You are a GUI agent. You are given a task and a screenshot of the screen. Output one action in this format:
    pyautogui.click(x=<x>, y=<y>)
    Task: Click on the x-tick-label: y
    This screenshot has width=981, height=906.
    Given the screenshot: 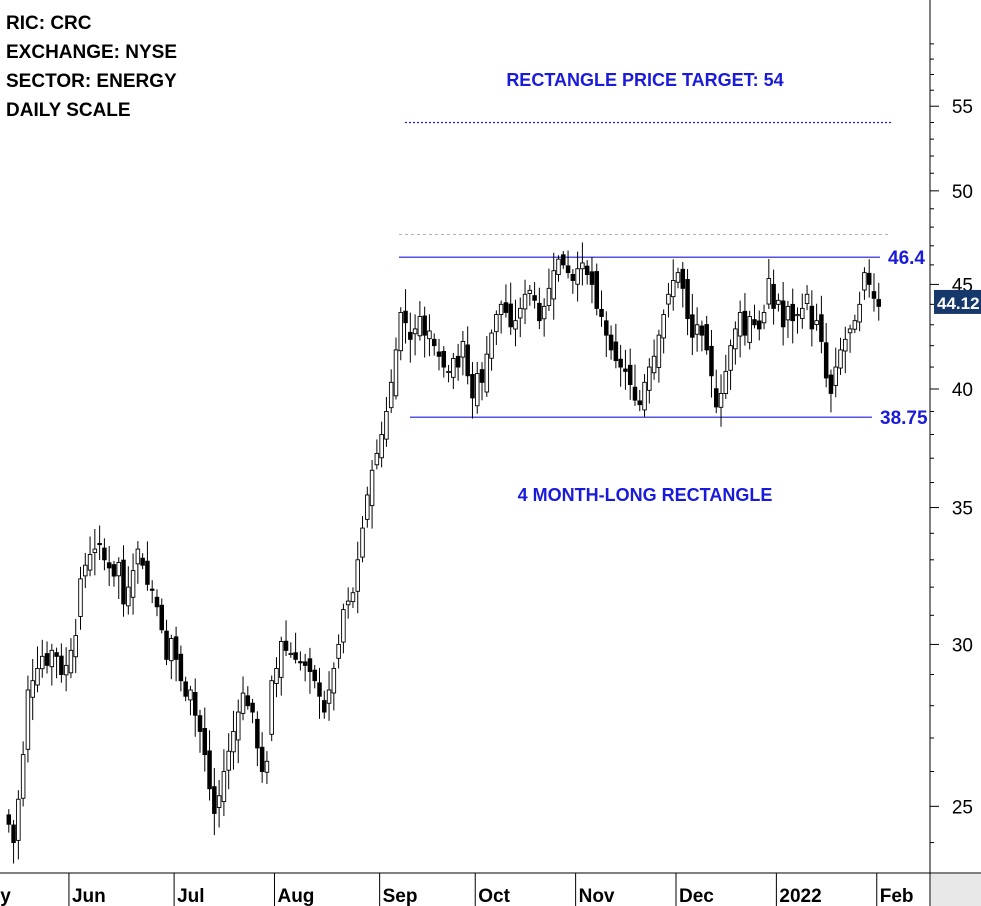 What is the action you would take?
    pyautogui.click(x=5, y=896)
    